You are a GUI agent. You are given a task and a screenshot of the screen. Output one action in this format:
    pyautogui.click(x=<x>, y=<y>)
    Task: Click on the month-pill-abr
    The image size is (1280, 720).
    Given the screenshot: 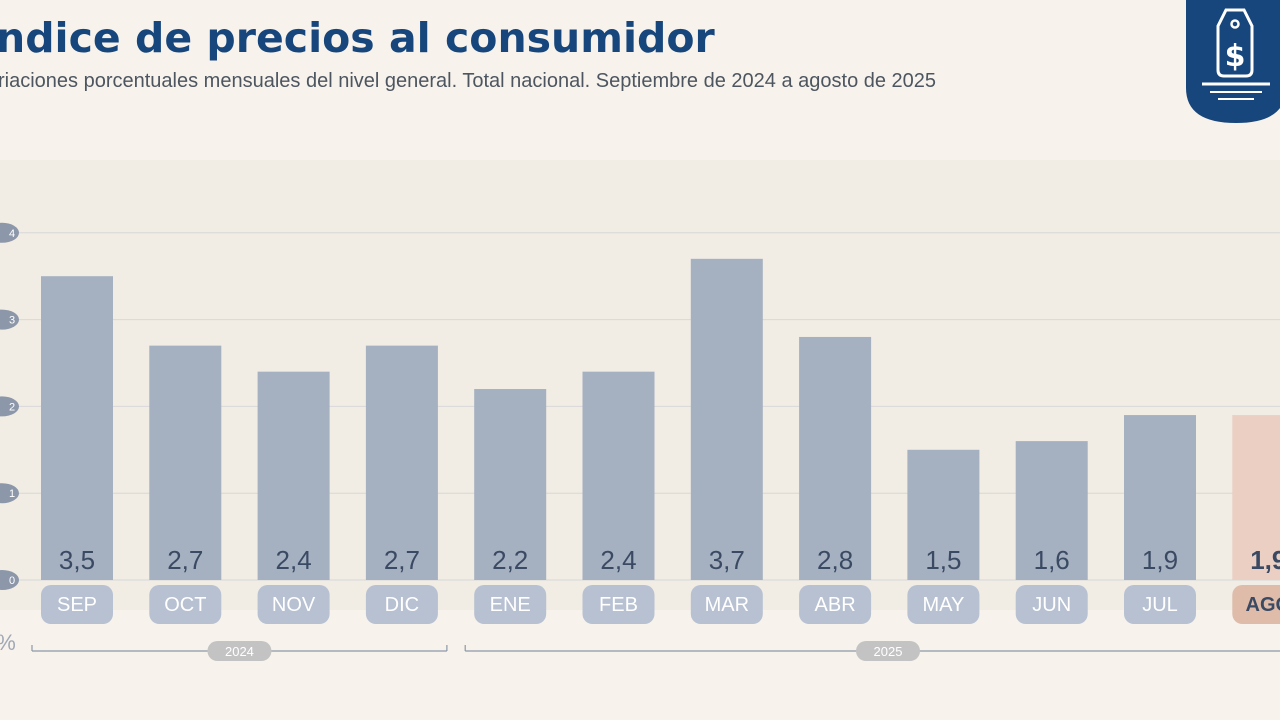 What is the action you would take?
    pyautogui.click(x=835, y=604)
    